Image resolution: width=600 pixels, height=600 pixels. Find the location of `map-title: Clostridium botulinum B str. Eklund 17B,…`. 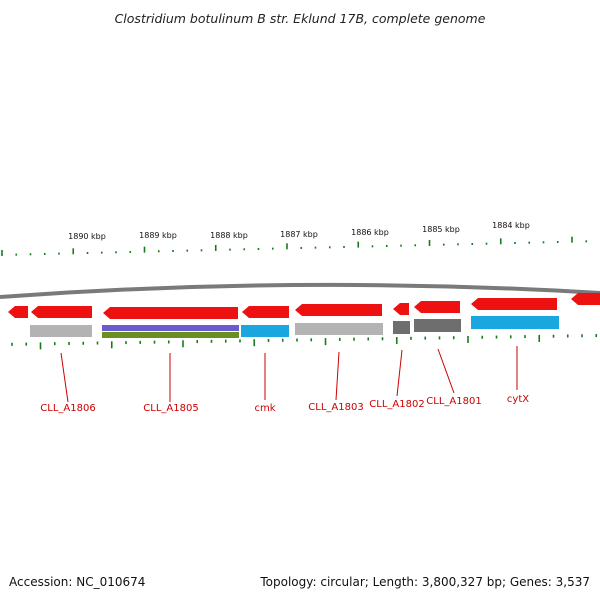

map-title: Clostridium botulinum B str. Eklund 17B,… is located at coordinates (300, 18).